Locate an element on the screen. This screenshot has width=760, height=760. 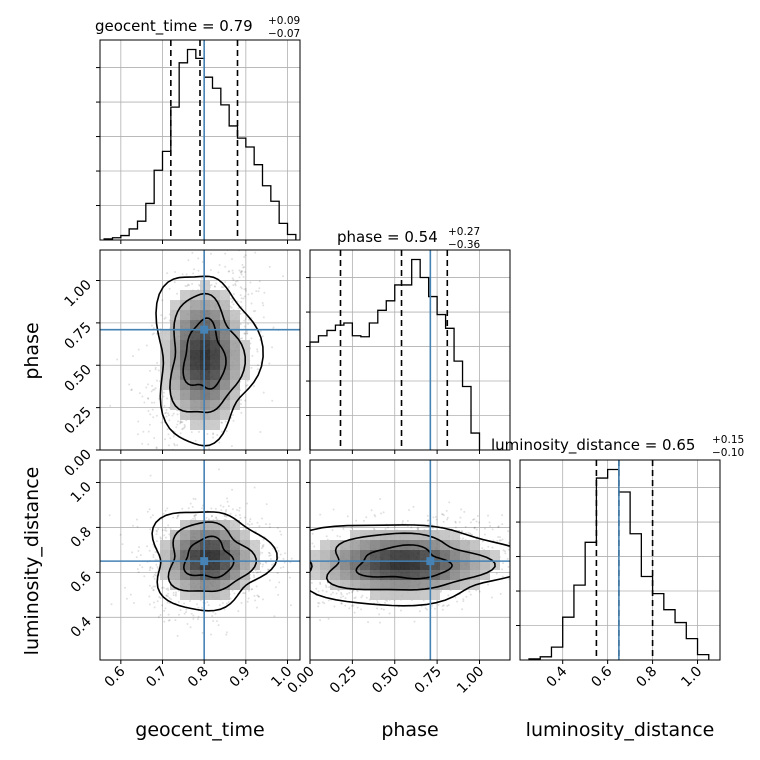
panel-content is located at coordinates (200, 362).